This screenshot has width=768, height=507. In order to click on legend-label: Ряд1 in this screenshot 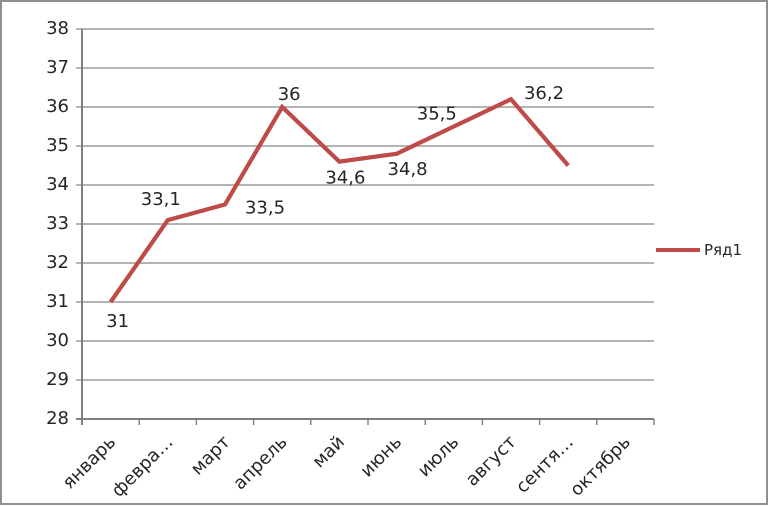, I will do `click(723, 250)`.